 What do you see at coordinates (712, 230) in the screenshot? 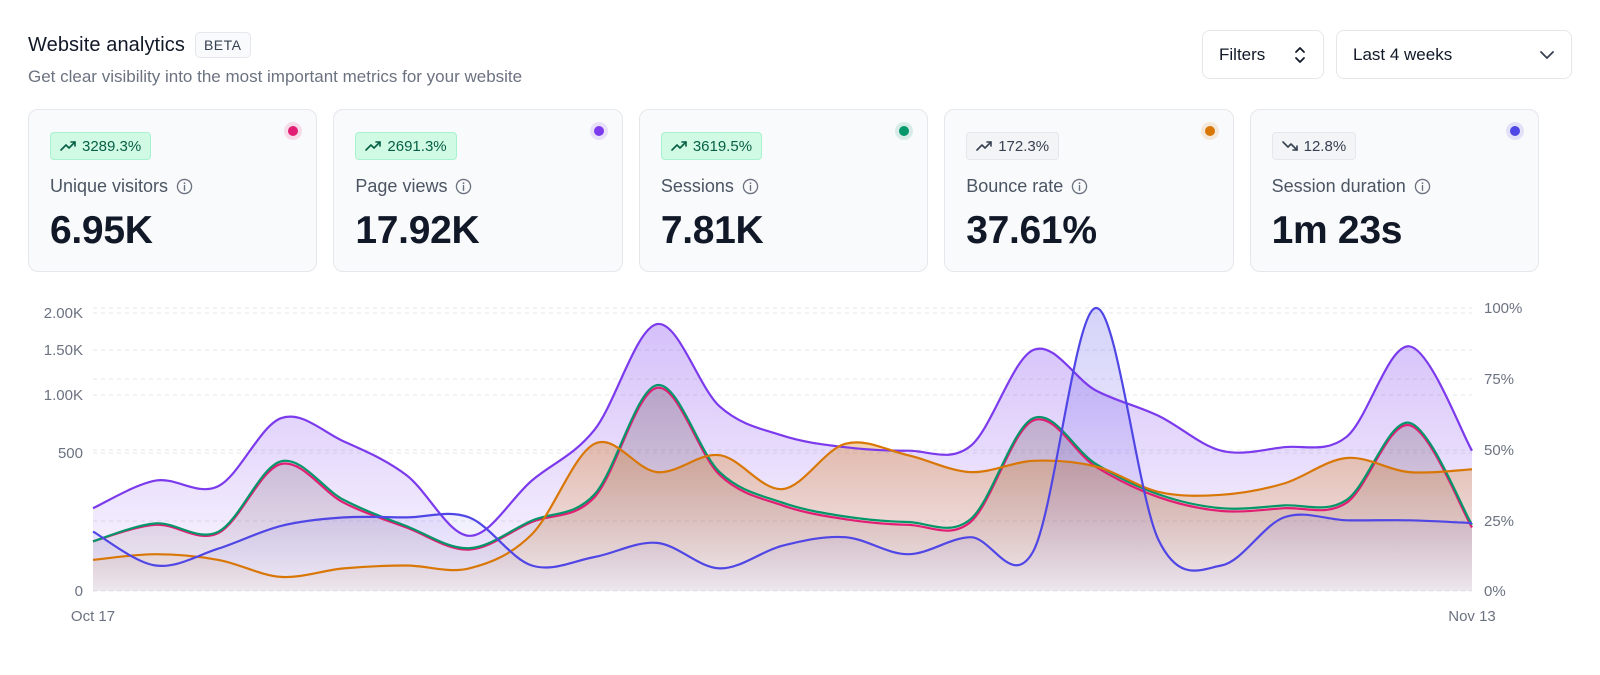
I see `metric-value: 7.81K` at bounding box center [712, 230].